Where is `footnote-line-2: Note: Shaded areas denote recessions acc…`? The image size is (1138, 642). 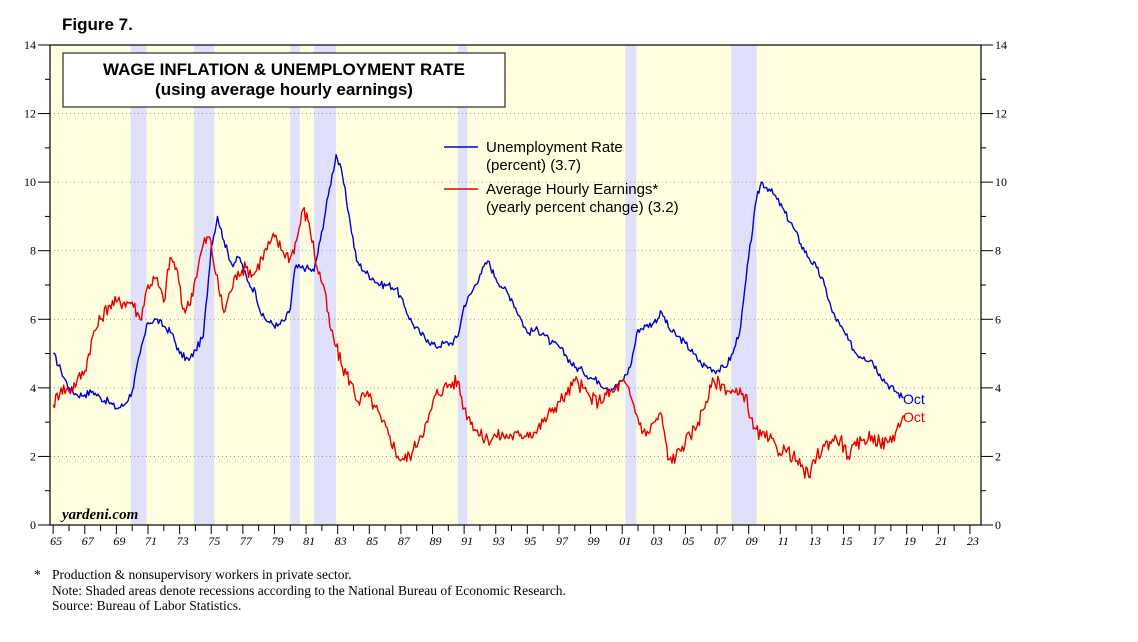 footnote-line-2: Note: Shaded areas denote recessions acc… is located at coordinates (309, 590).